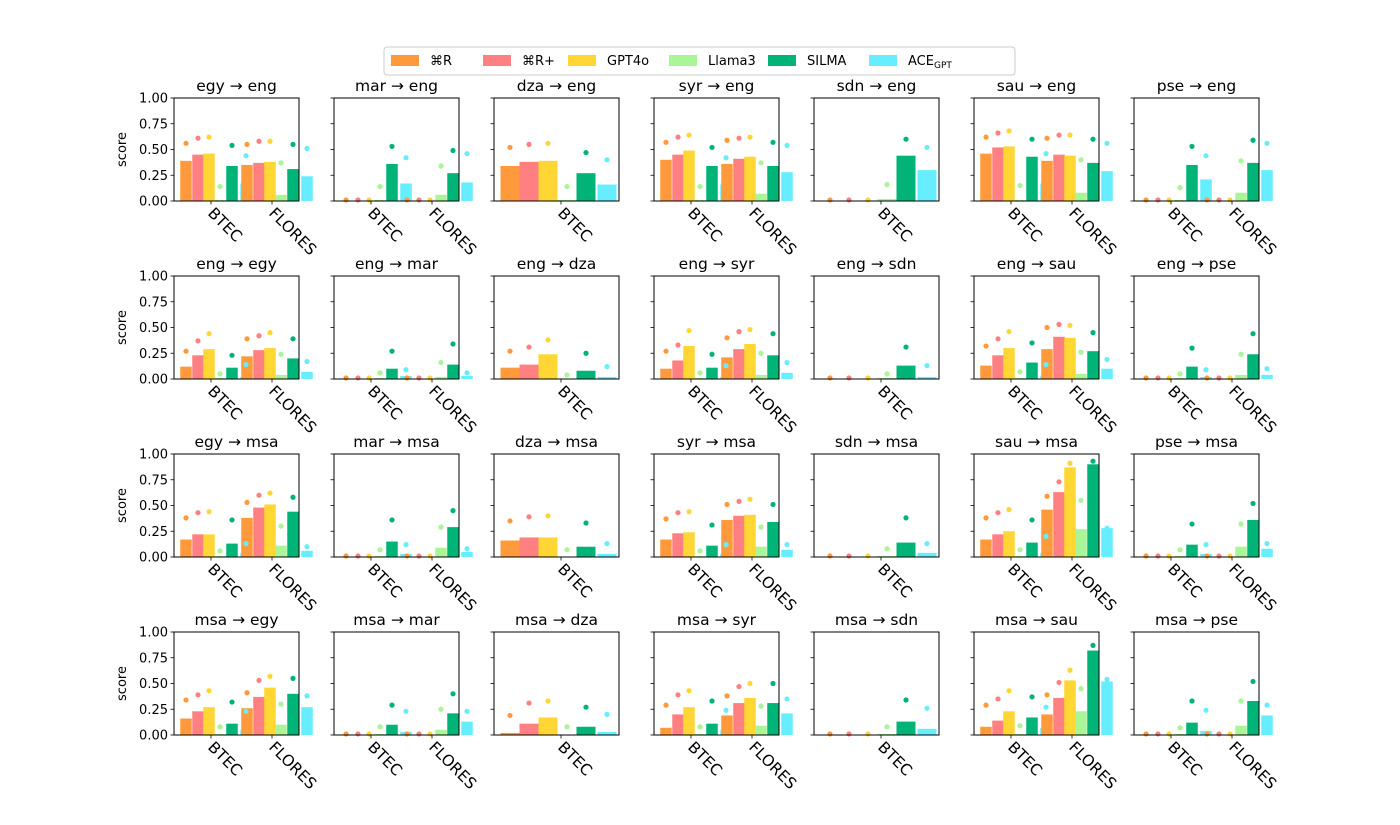  Describe the element at coordinates (396, 86) in the screenshot. I see `subplot-title: mar → eng` at that location.